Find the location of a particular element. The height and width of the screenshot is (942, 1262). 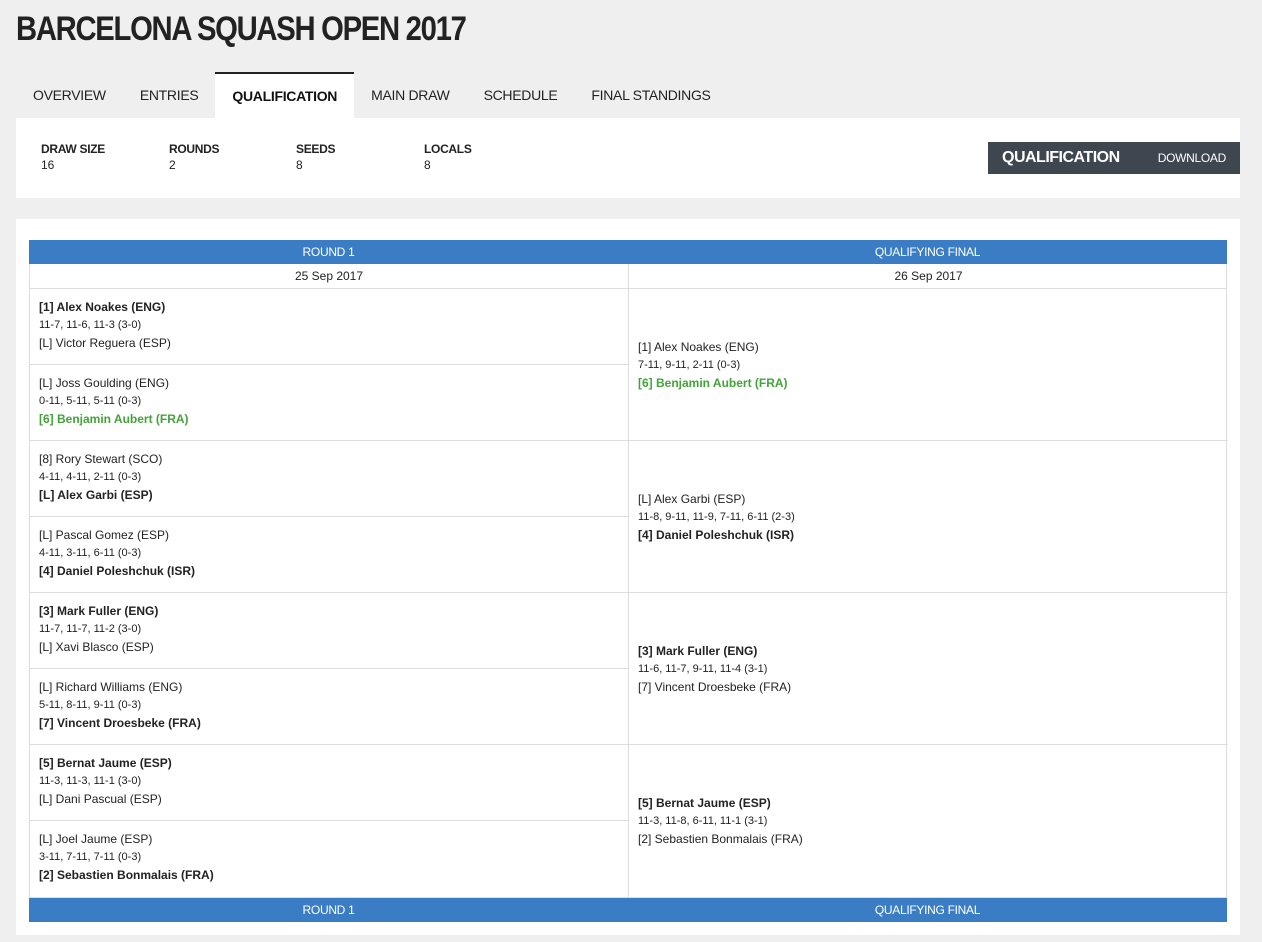

stat-label: ROUNDS is located at coordinates (194, 149).